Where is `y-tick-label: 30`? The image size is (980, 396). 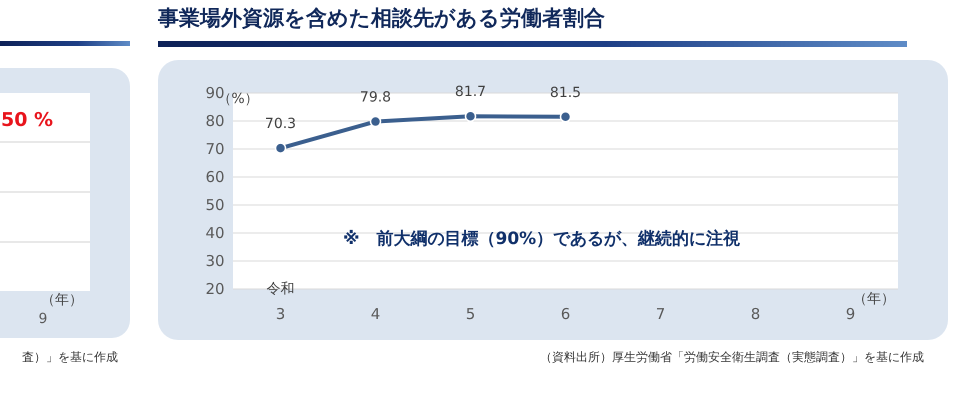 y-tick-label: 30 is located at coordinates (215, 261).